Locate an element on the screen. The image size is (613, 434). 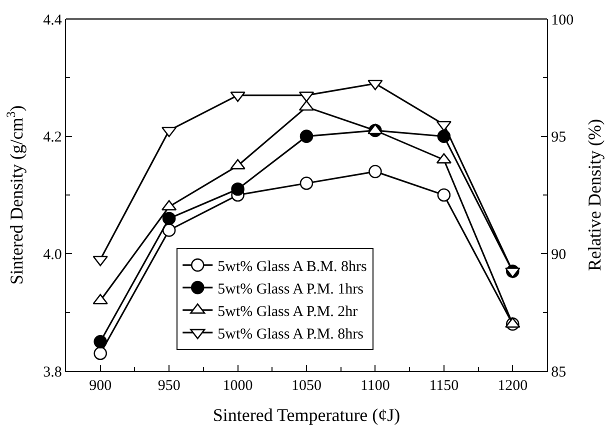
x-tick-label: 1150 is located at coordinates (444, 386).